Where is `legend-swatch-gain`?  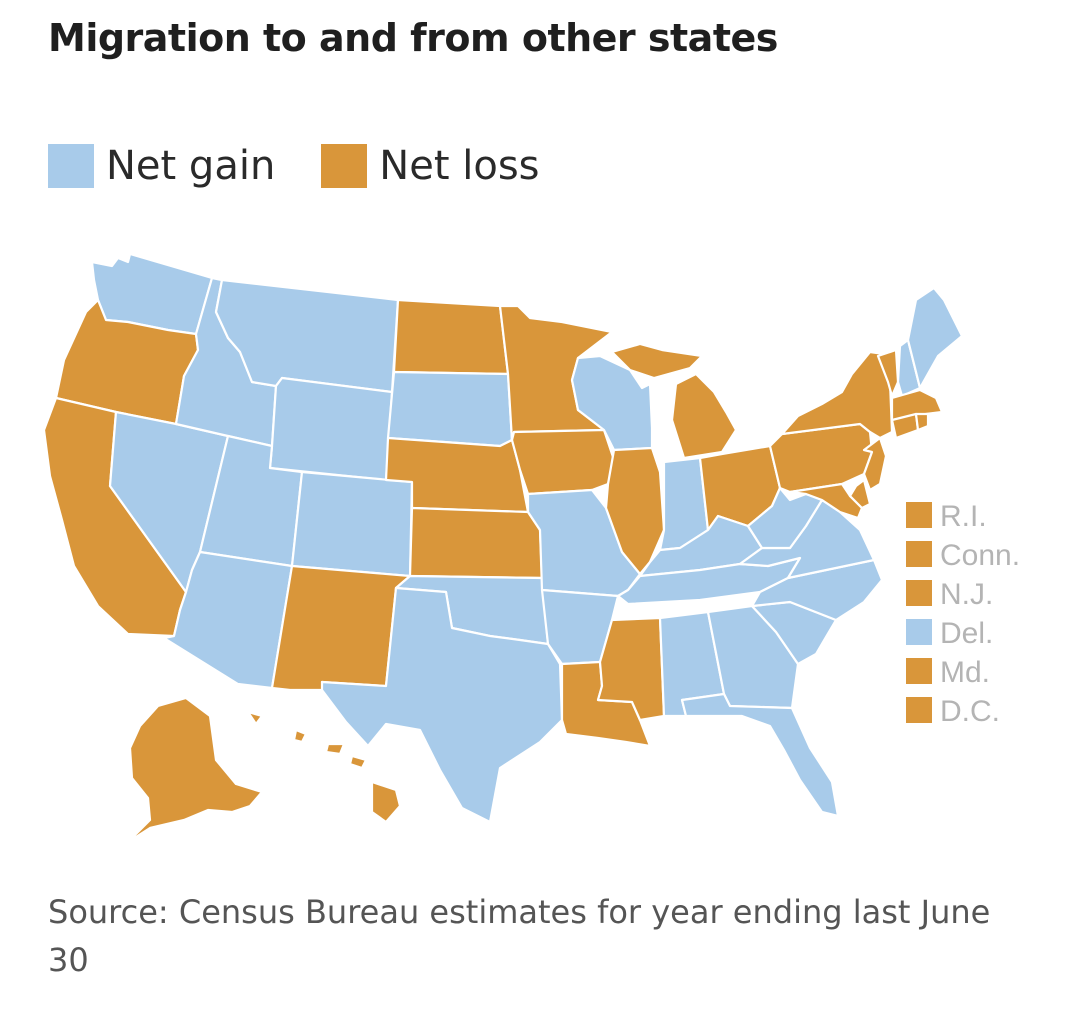
legend-swatch-gain is located at coordinates (71, 166).